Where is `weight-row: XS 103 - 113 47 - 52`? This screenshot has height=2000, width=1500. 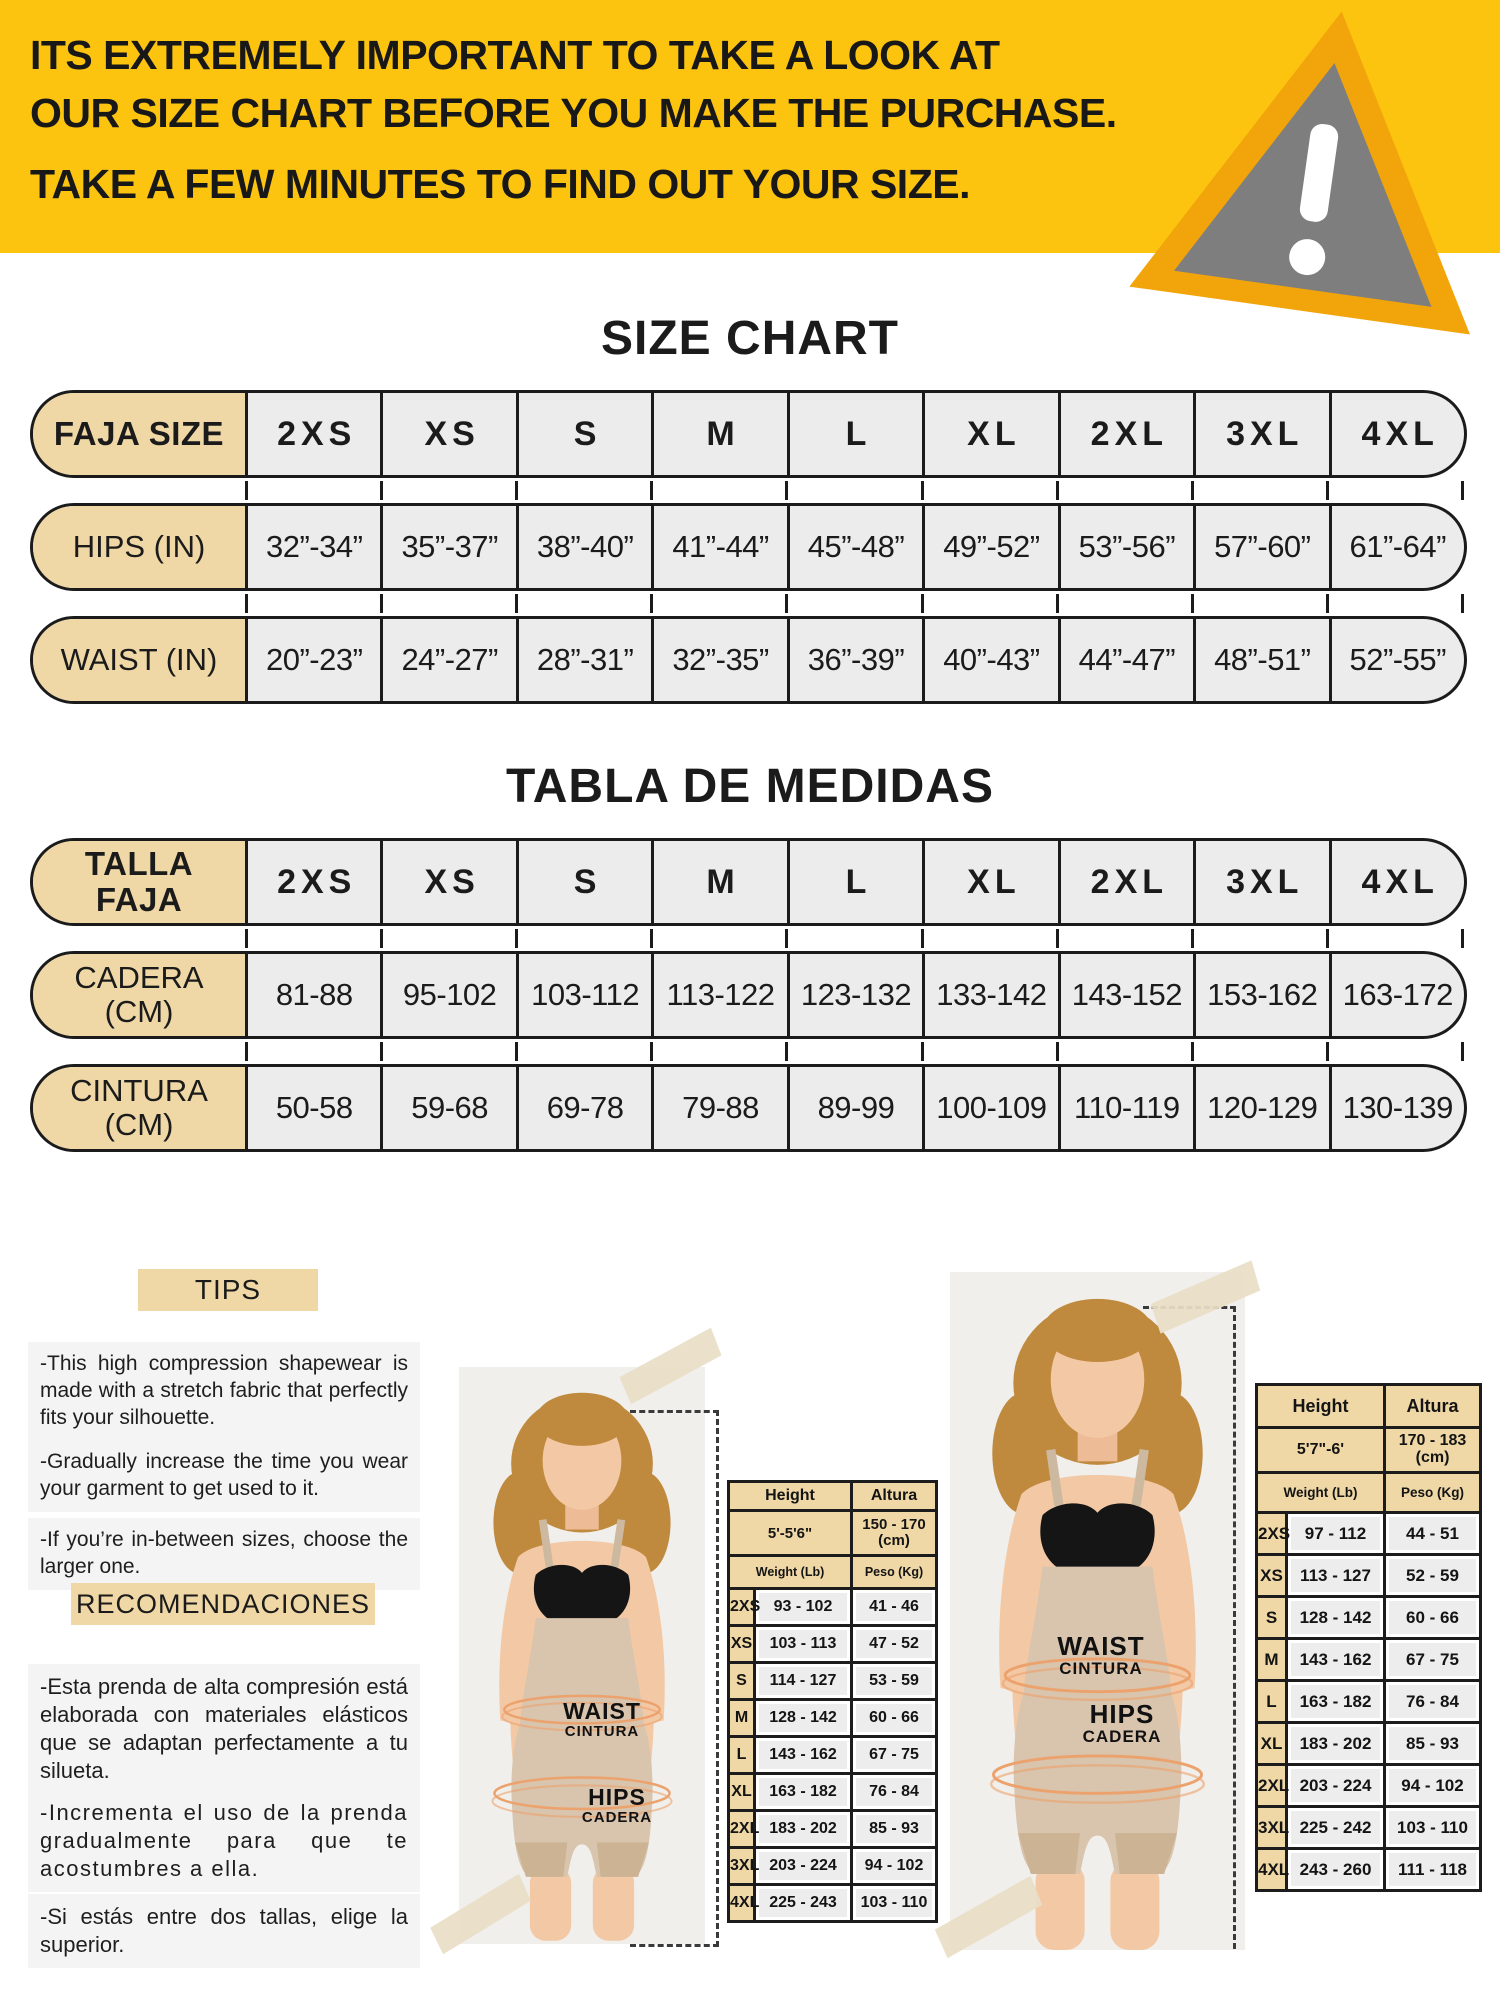 weight-row: XS 103 - 113 47 - 52 is located at coordinates (832, 1644).